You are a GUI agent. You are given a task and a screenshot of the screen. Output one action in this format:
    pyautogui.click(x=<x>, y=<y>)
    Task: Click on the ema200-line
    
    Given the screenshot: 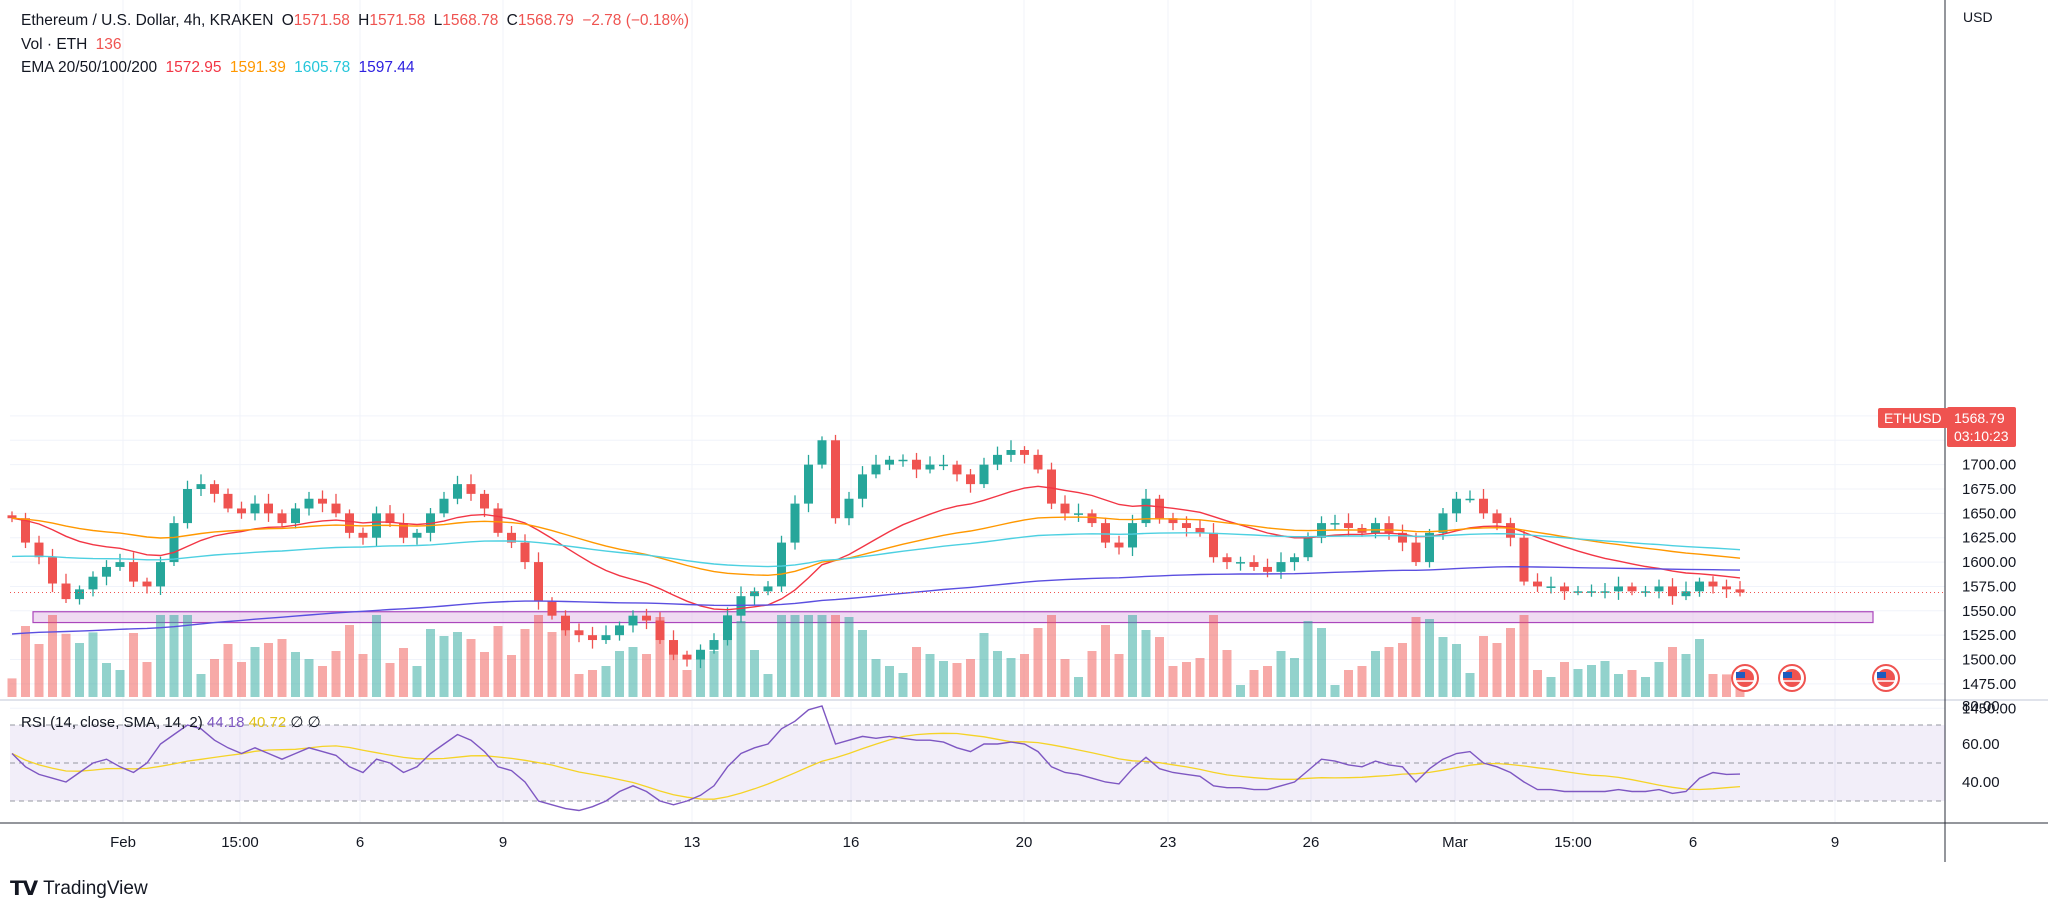 What is the action you would take?
    pyautogui.click(x=876, y=600)
    